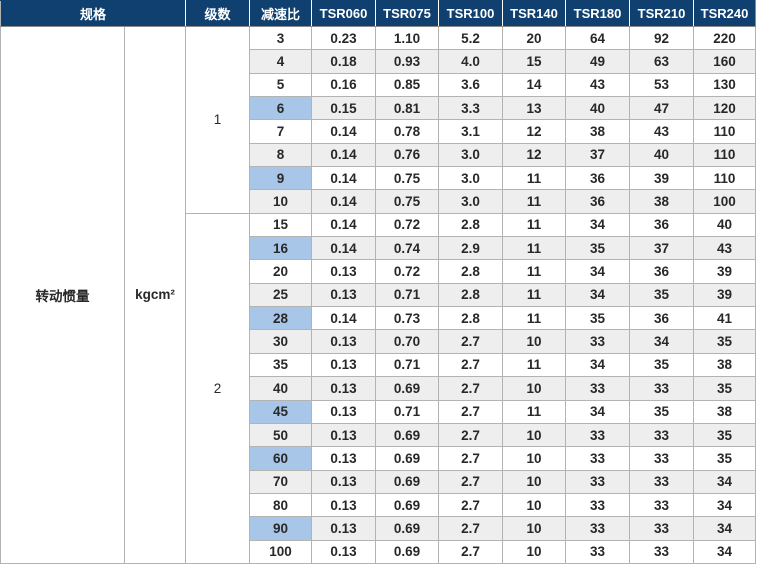 This screenshot has width=757, height=564. What do you see at coordinates (281, 458) in the screenshot?
I see `ratio-cell: 60` at bounding box center [281, 458].